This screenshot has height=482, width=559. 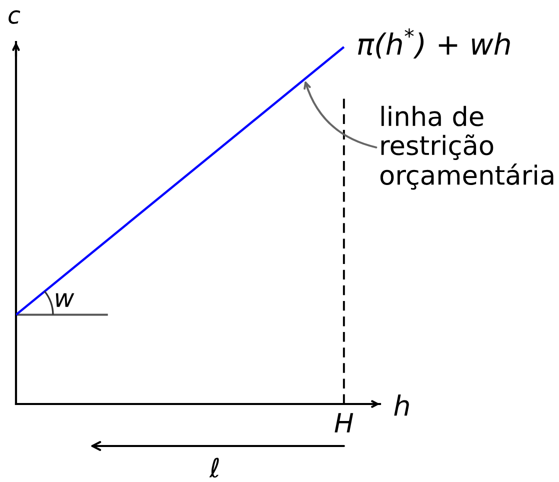 I want to click on annotation: linha de restrição orçamentária, so click(x=467, y=148).